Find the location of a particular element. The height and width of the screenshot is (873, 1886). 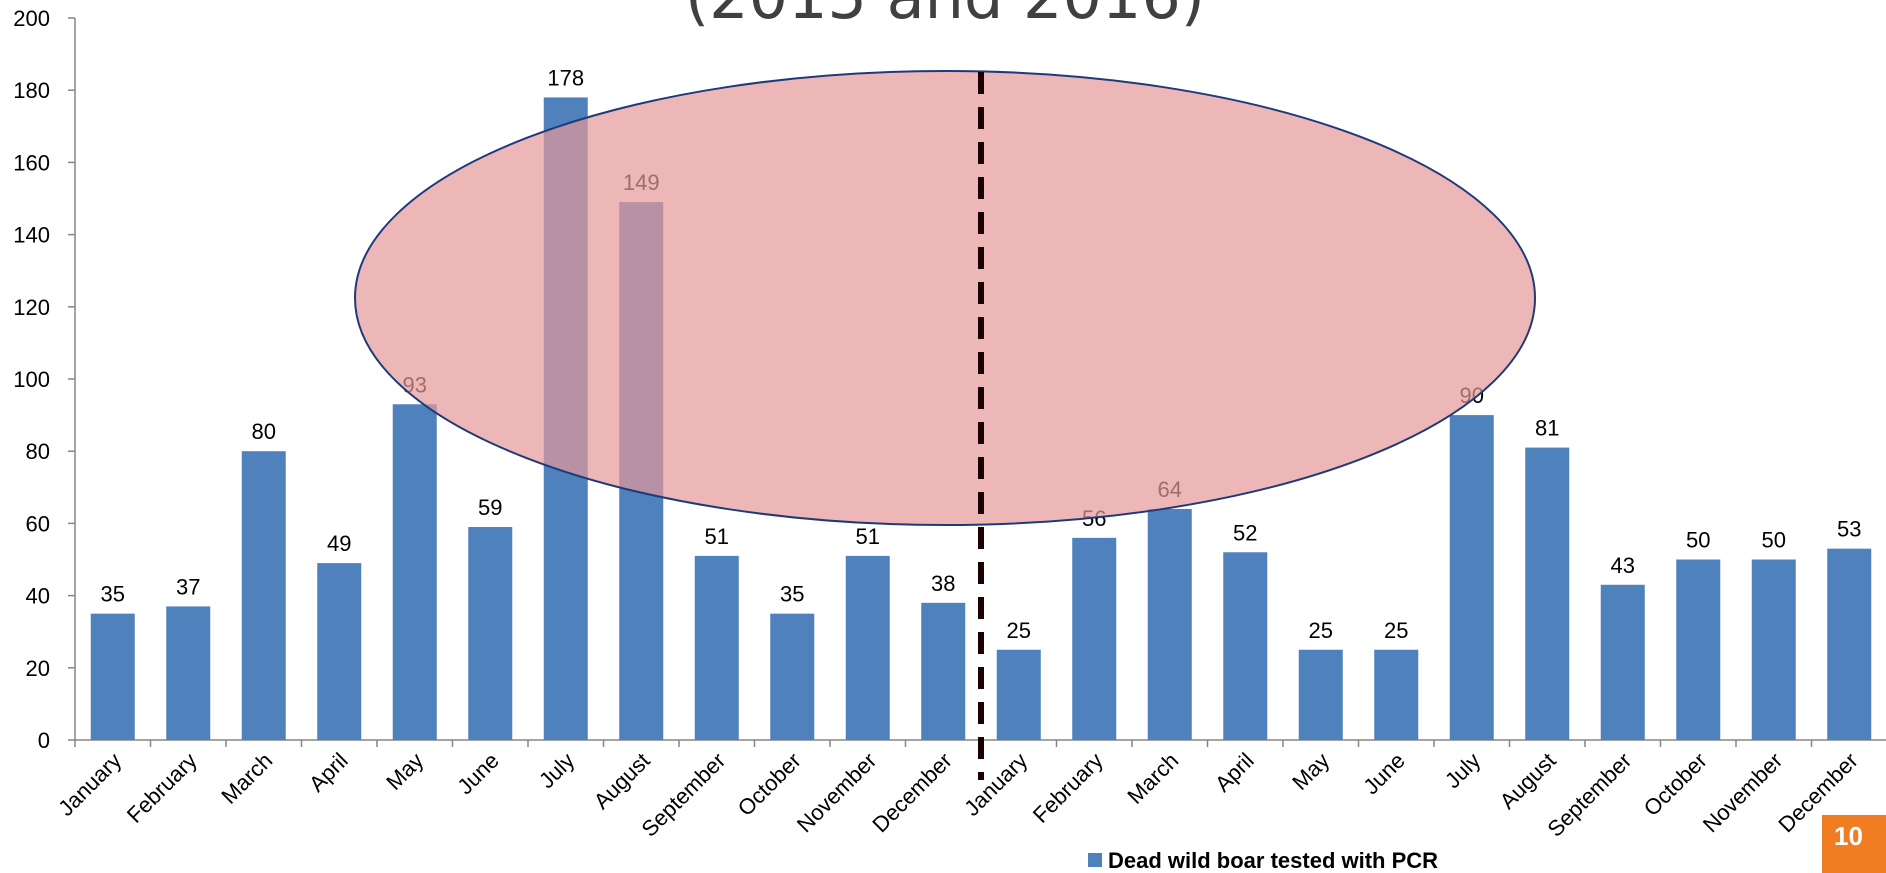

legend-label: Dead wild boar tested with PCR is located at coordinates (1273, 860).